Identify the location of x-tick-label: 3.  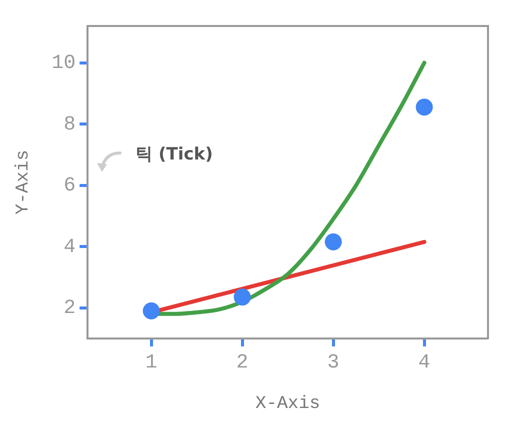
(333, 363).